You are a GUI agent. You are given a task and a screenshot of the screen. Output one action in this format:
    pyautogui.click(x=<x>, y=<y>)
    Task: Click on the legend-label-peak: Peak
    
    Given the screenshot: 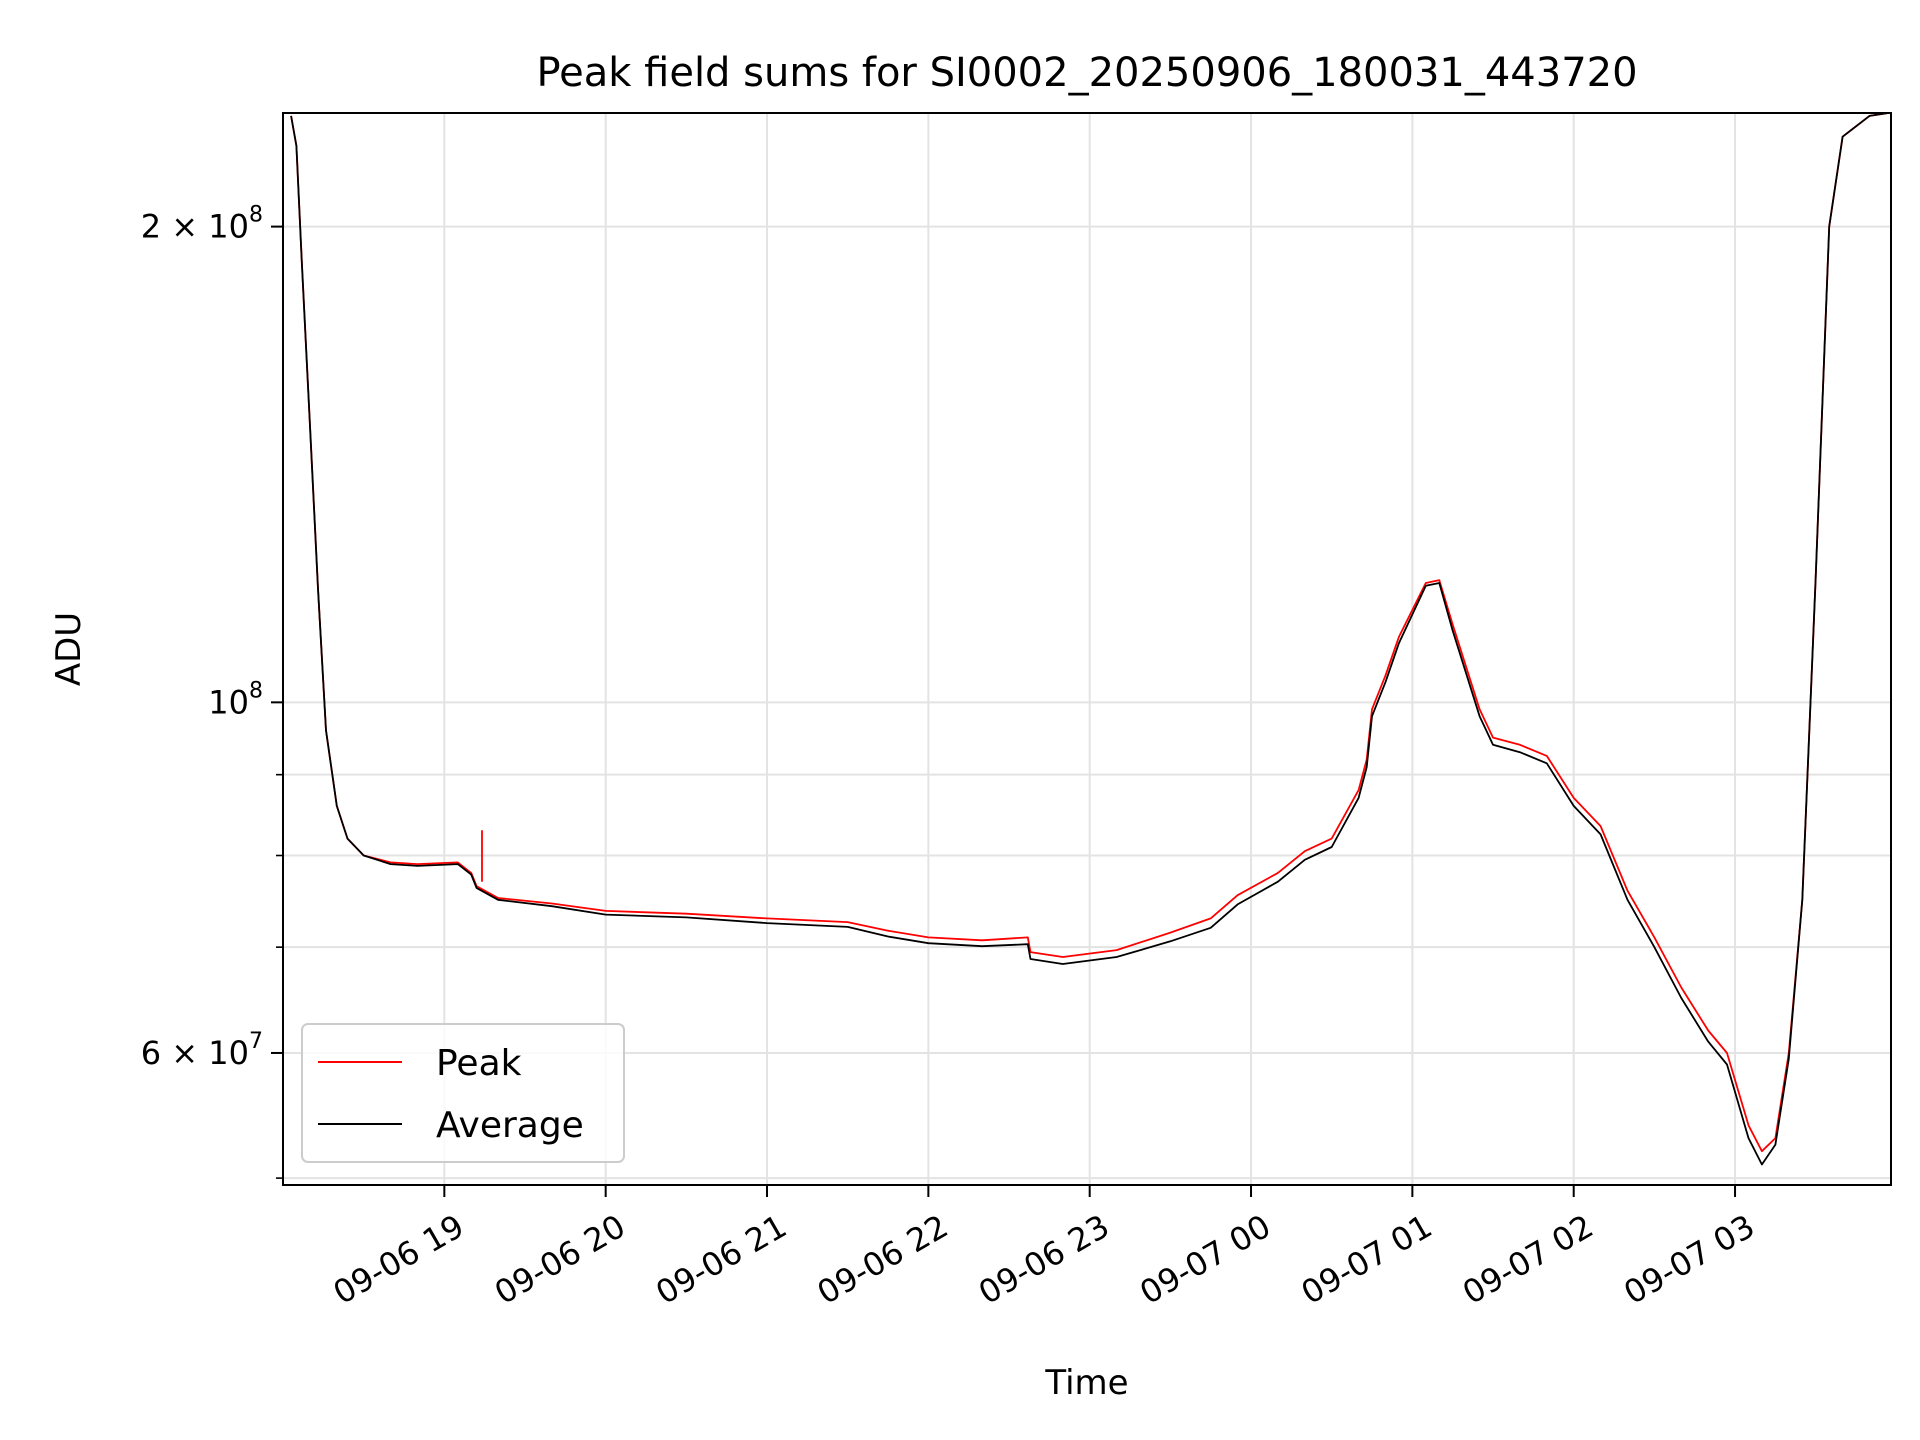 What is the action you would take?
    pyautogui.click(x=479, y=1063)
    